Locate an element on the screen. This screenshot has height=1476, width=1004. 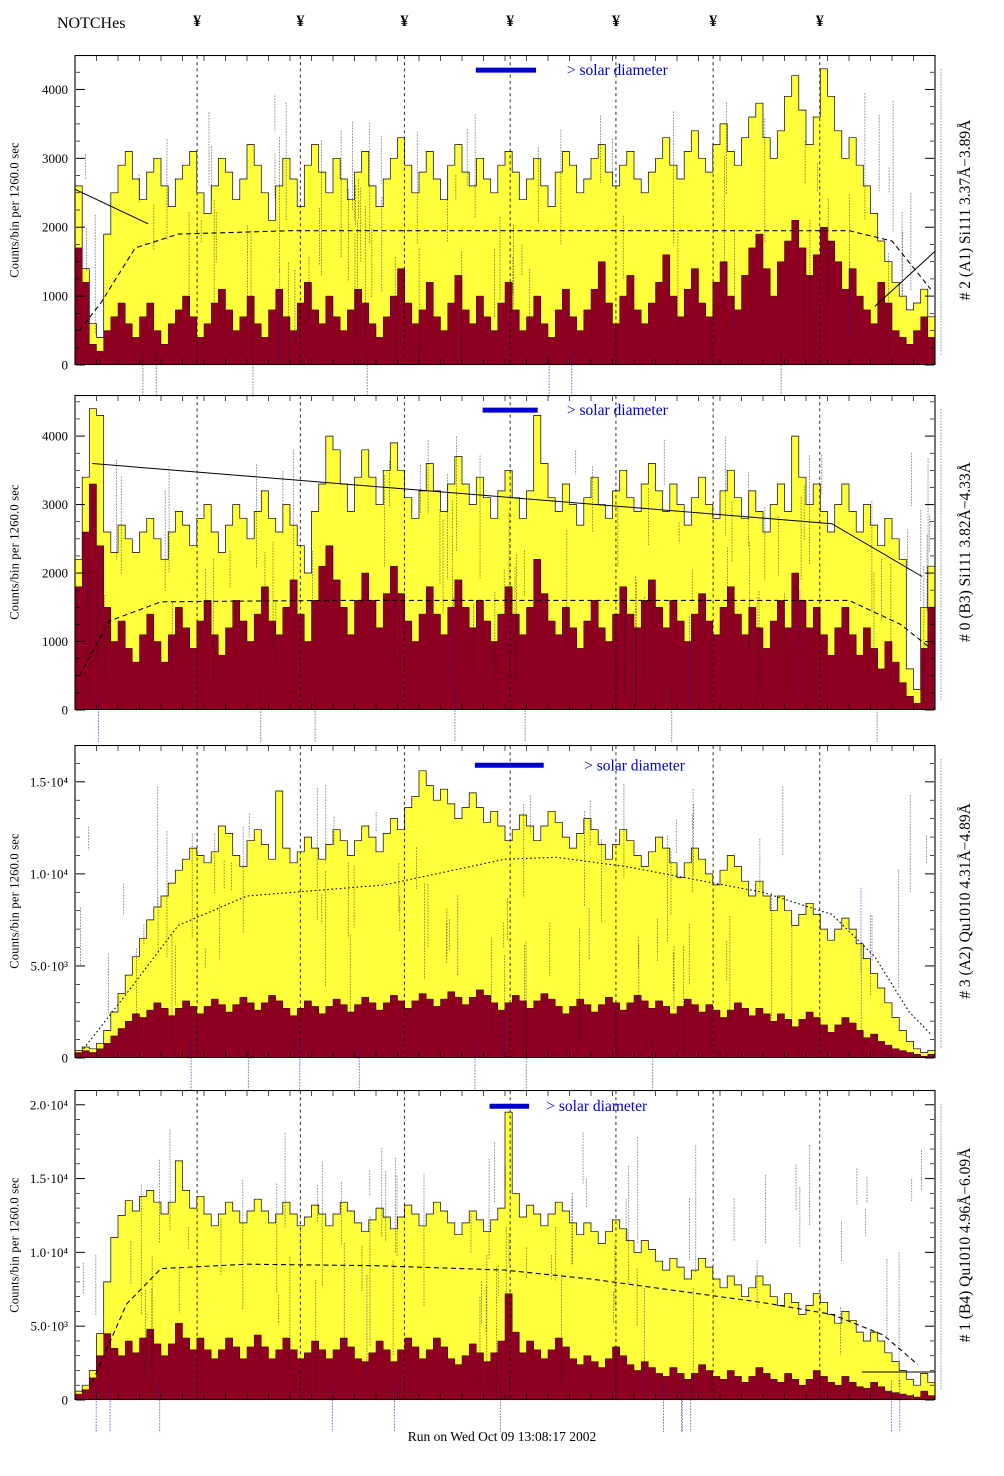
notches-label: NOTCHes is located at coordinates (91, 23).